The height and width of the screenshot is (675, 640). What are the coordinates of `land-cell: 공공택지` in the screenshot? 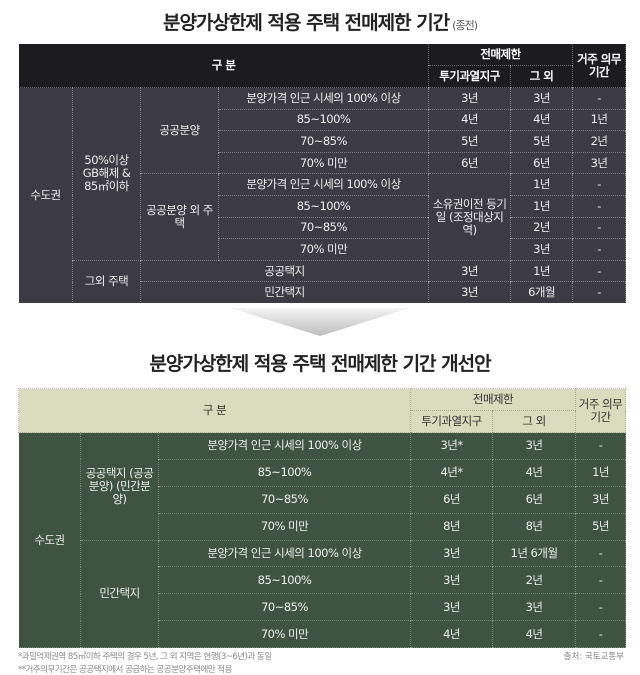 It's located at (284, 271).